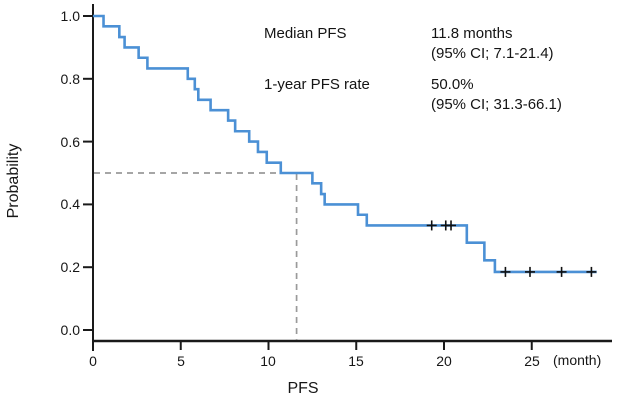 The image size is (634, 412). Describe the element at coordinates (356, 361) in the screenshot. I see `x-tick-label-15: 15` at that location.